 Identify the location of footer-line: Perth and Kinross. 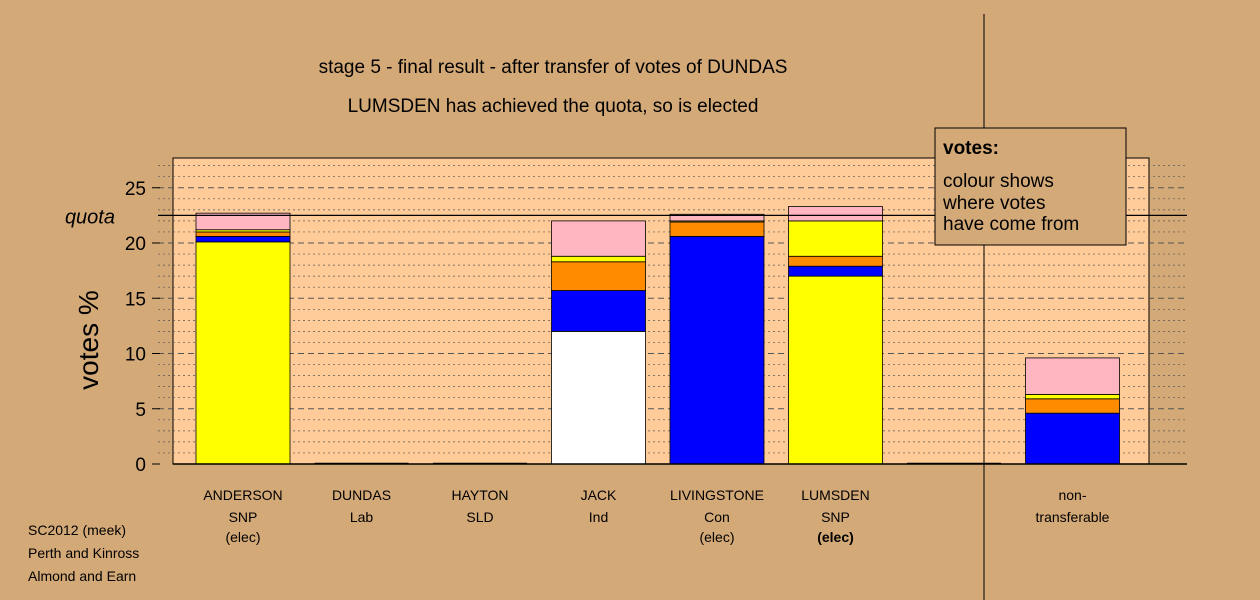
(83, 553).